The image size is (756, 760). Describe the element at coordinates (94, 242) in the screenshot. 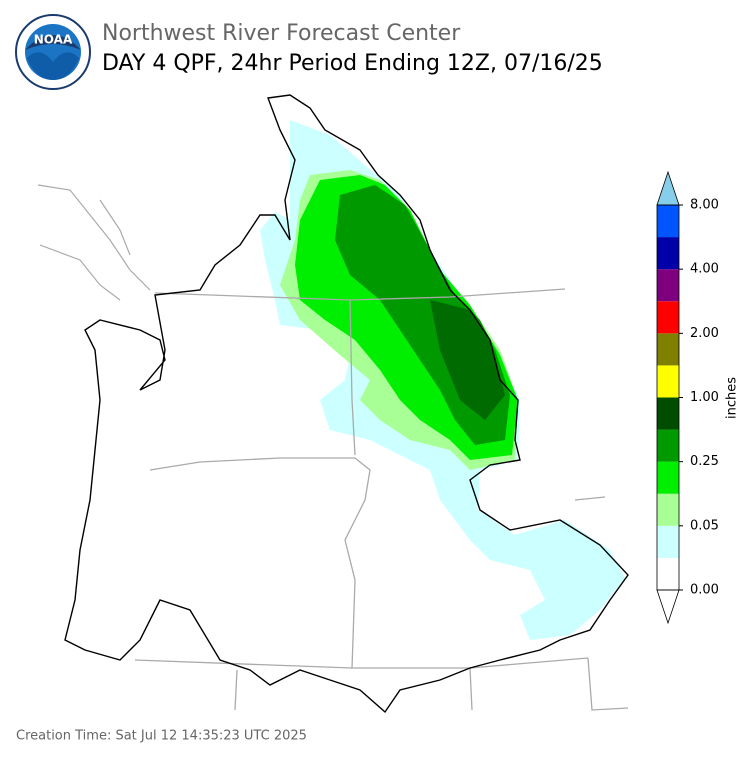

I see `coastline` at that location.